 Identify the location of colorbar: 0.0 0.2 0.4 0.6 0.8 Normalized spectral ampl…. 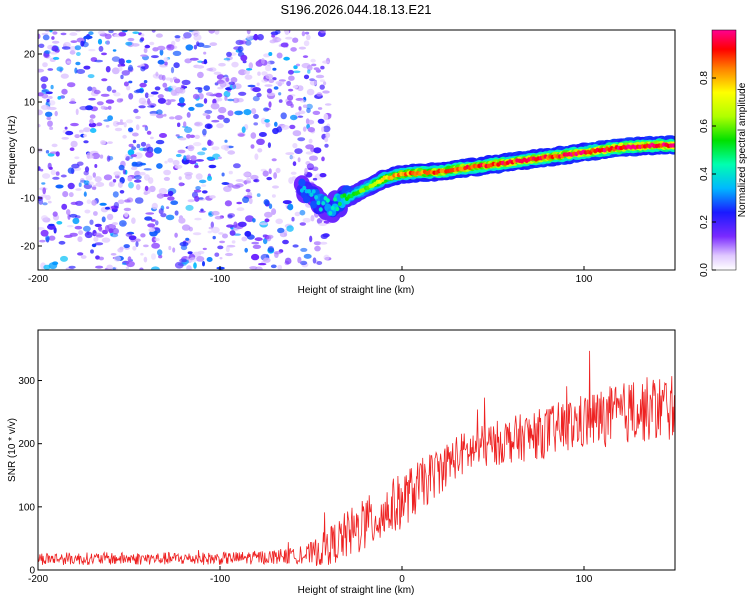
(723, 153).